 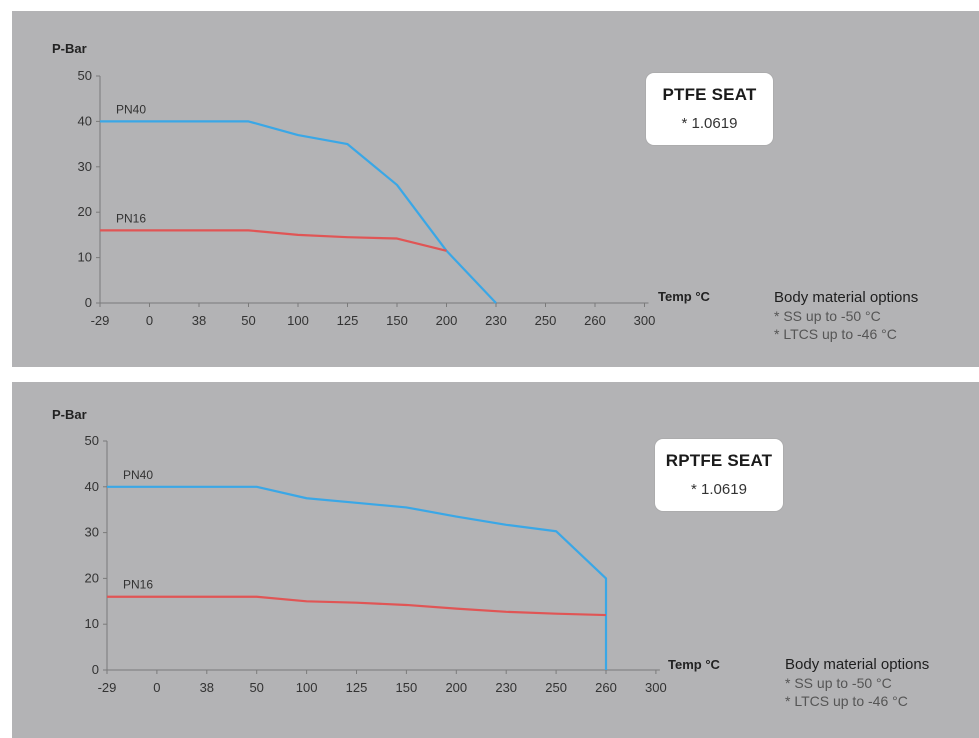 I want to click on seat-box-ptfe: PTFE SEAT * 1.0619, so click(x=709, y=109).